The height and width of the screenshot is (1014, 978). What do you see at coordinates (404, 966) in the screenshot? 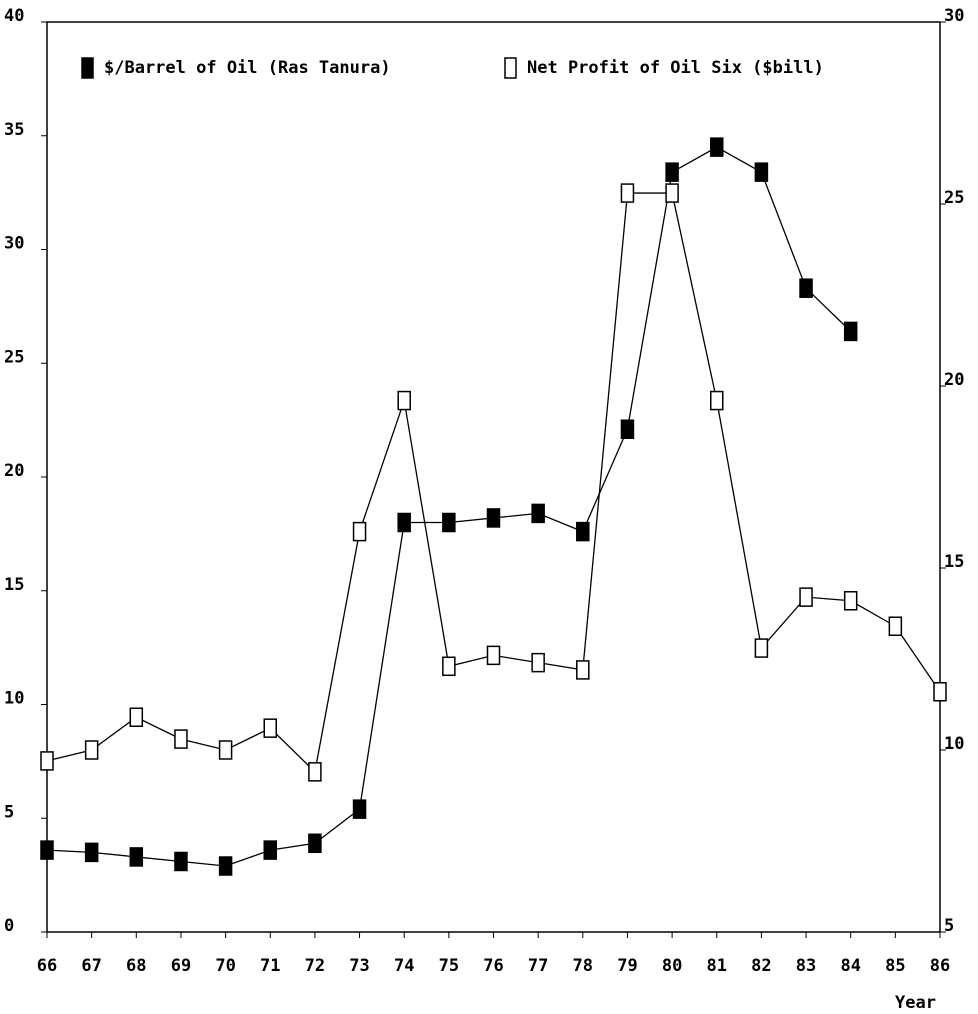
I see `x-tick-label: 74` at bounding box center [404, 966].